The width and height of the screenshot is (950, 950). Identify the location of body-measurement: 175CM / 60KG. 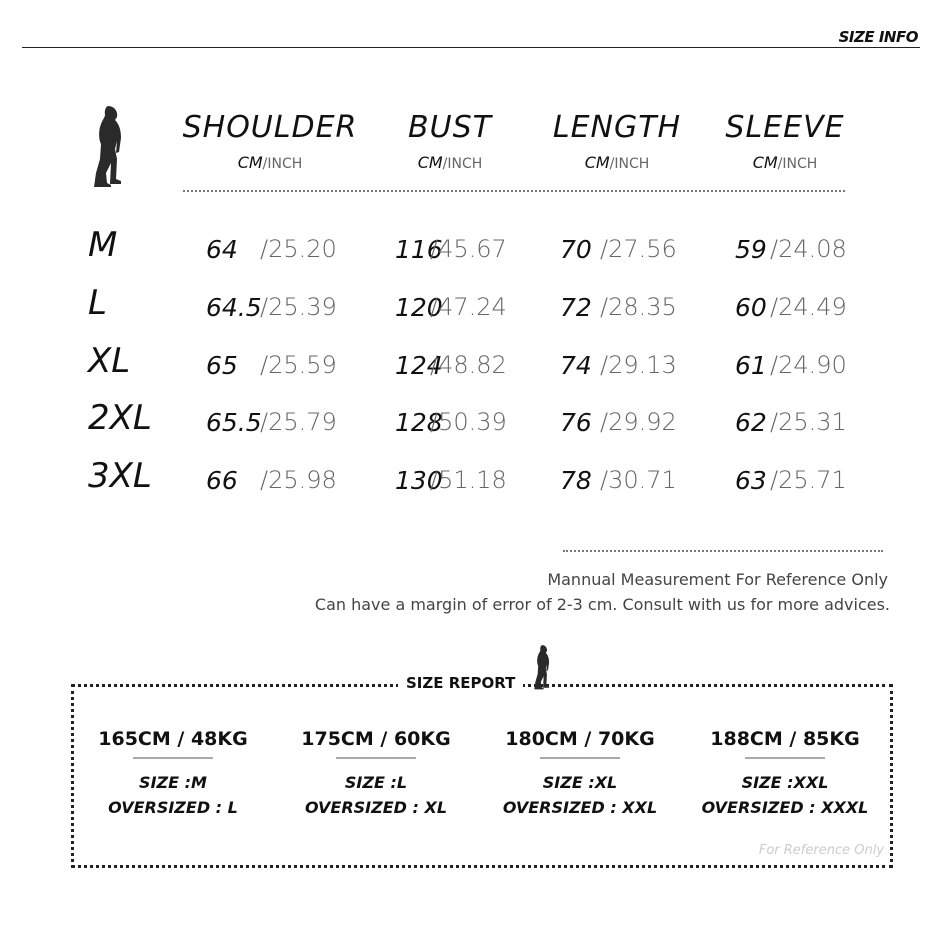
(376, 739).